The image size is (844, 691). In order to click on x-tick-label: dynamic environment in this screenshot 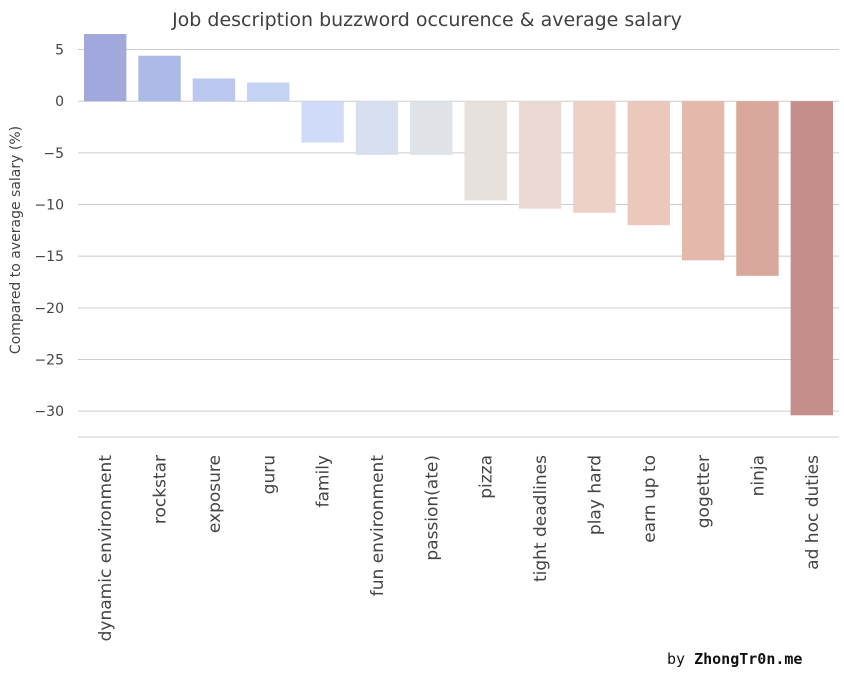, I will do `click(106, 548)`.